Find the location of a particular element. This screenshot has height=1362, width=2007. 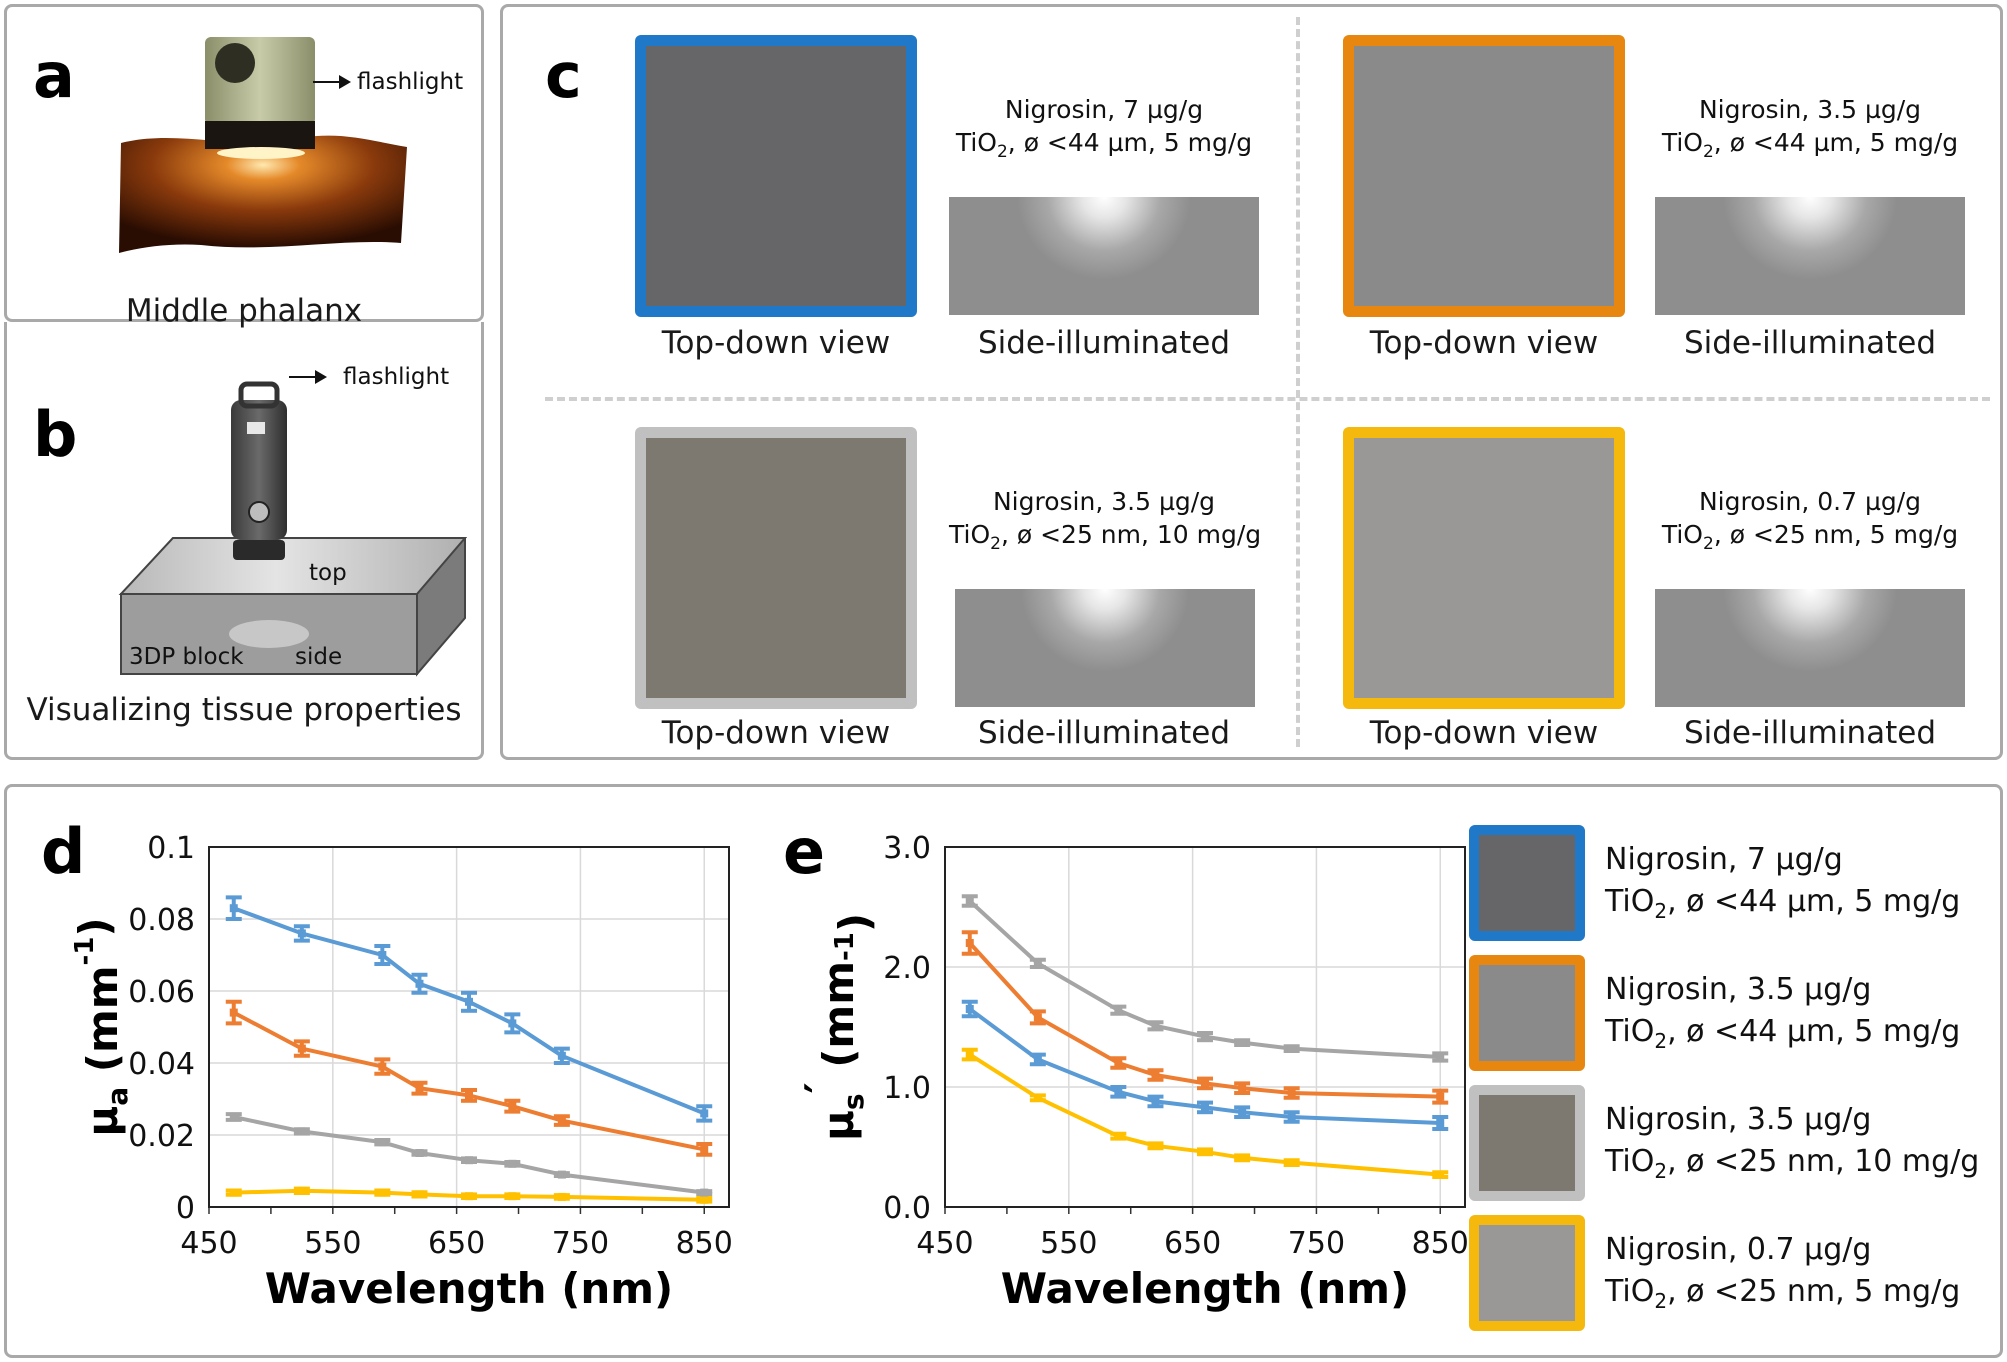

legend-entry-1: Nigrosin, 7 µg/g TiO2, ø <44 µm, 5 mg/g is located at coordinates (1782, 885).